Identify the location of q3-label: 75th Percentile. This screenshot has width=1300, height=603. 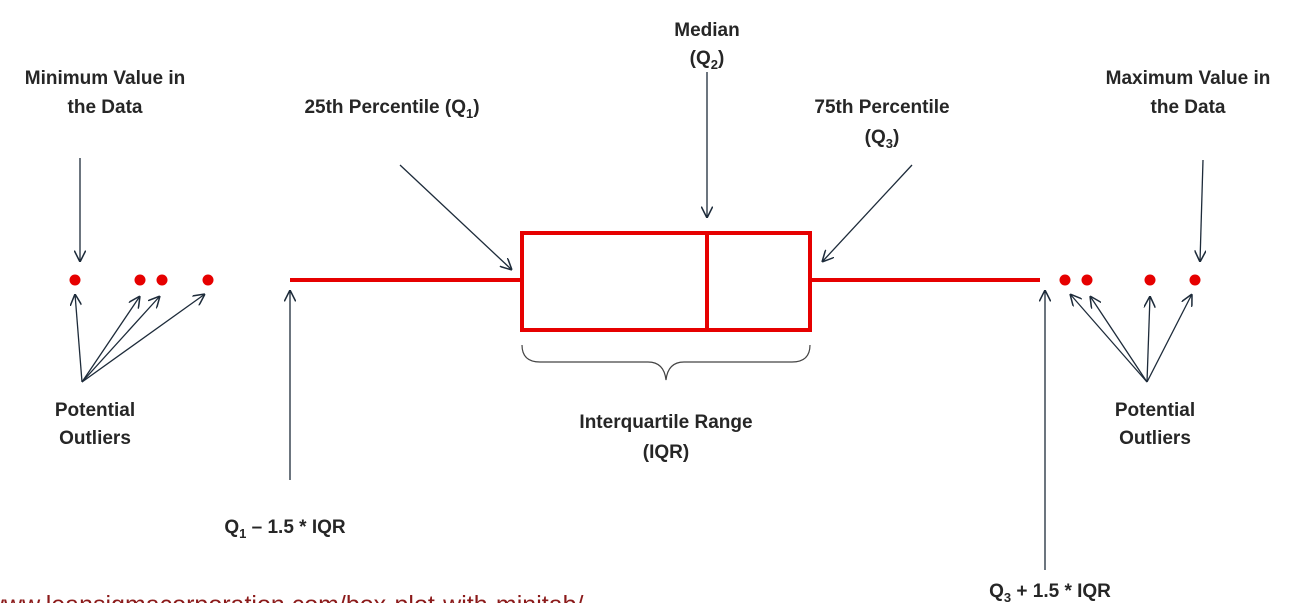
(881, 107).